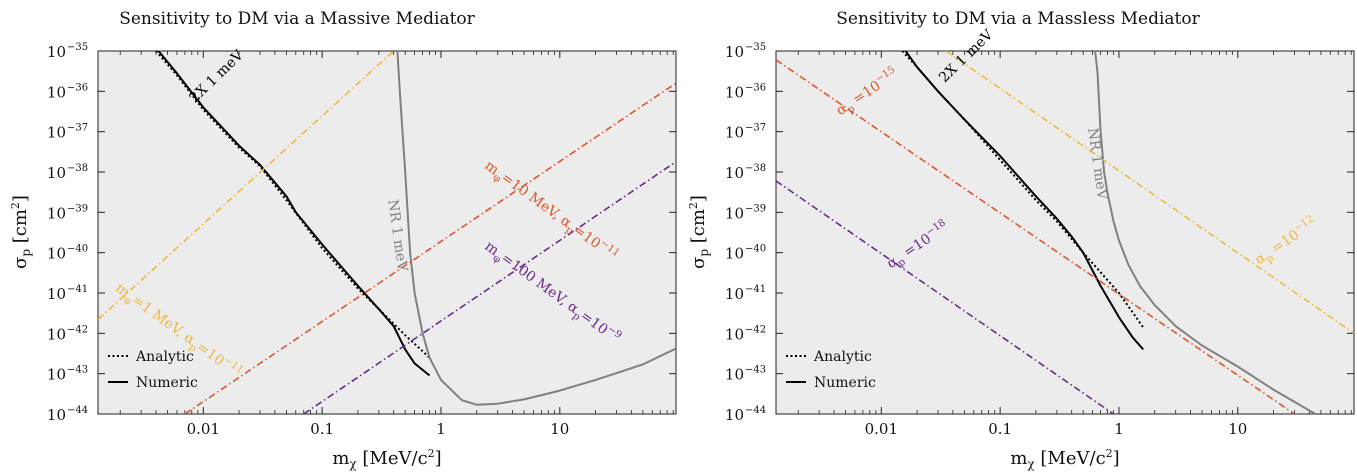 The width and height of the screenshot is (1357, 474). Describe the element at coordinates (755, 410) in the screenshot. I see `right-y-tick-exponent: −44` at that location.